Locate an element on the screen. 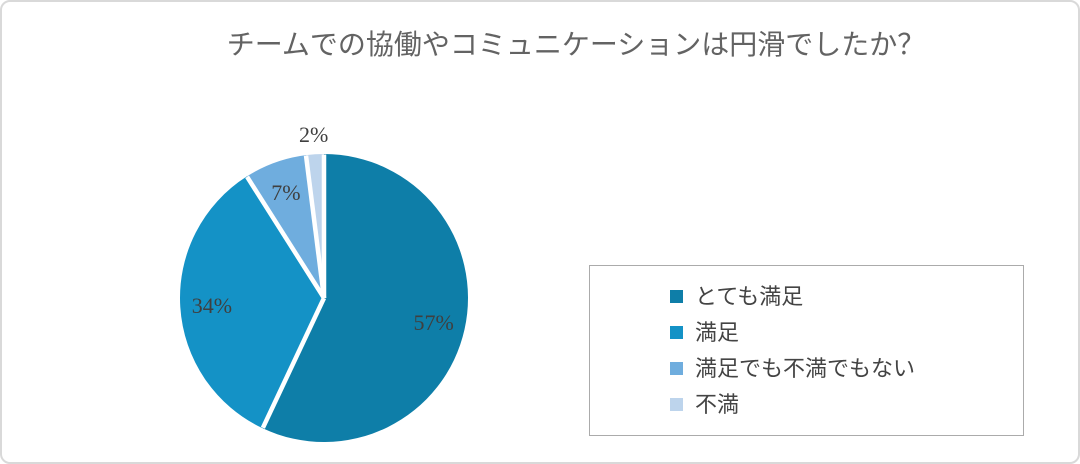  legend-item: とても満足 is located at coordinates (846, 296).